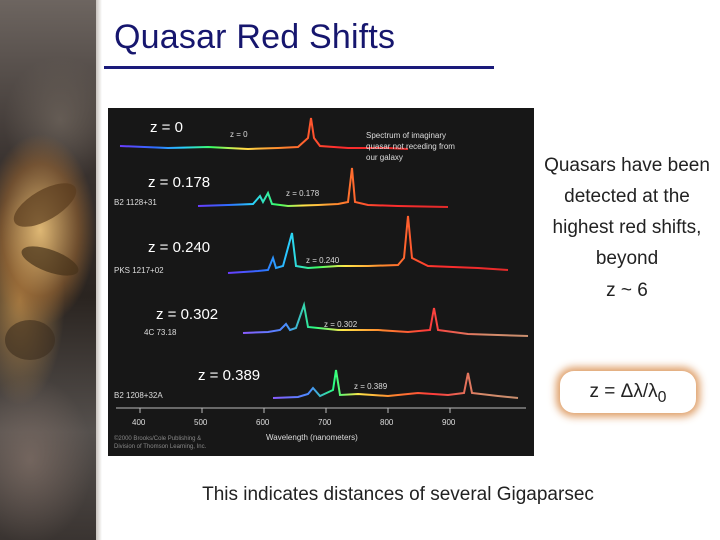 Image resolution: width=720 pixels, height=540 pixels. I want to click on redshift-formula: z = Δλ/λ0, so click(628, 392).